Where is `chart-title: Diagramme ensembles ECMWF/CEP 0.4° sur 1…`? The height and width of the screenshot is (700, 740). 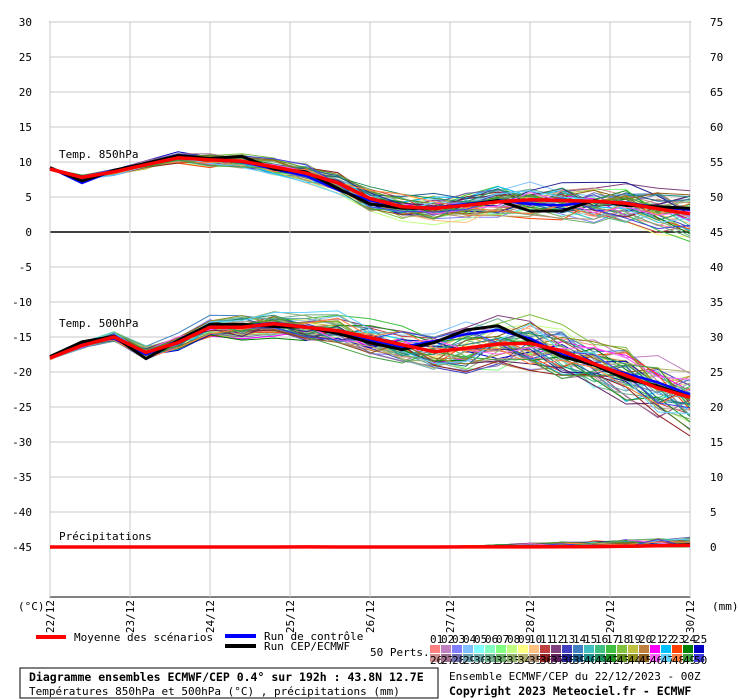
chart-title: Diagramme ensembles ECMWF/CEP 0.4° sur 1… is located at coordinates (226, 677).